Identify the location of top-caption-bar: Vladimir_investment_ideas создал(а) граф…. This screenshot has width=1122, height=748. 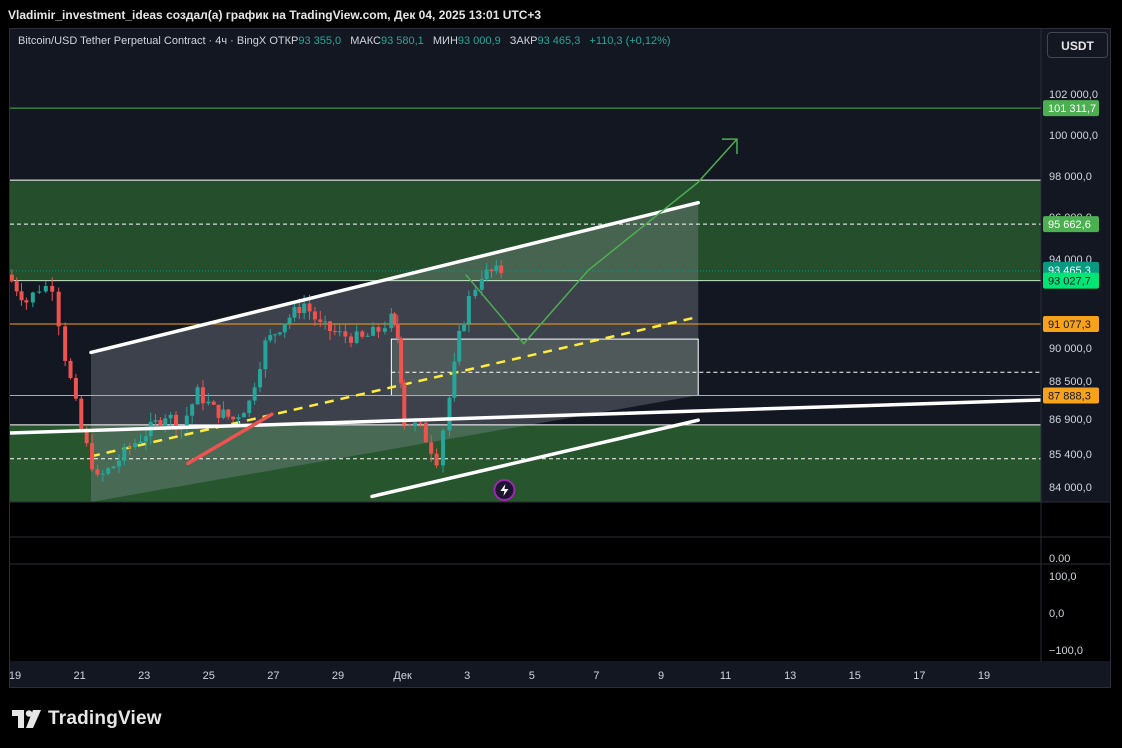
(561, 14).